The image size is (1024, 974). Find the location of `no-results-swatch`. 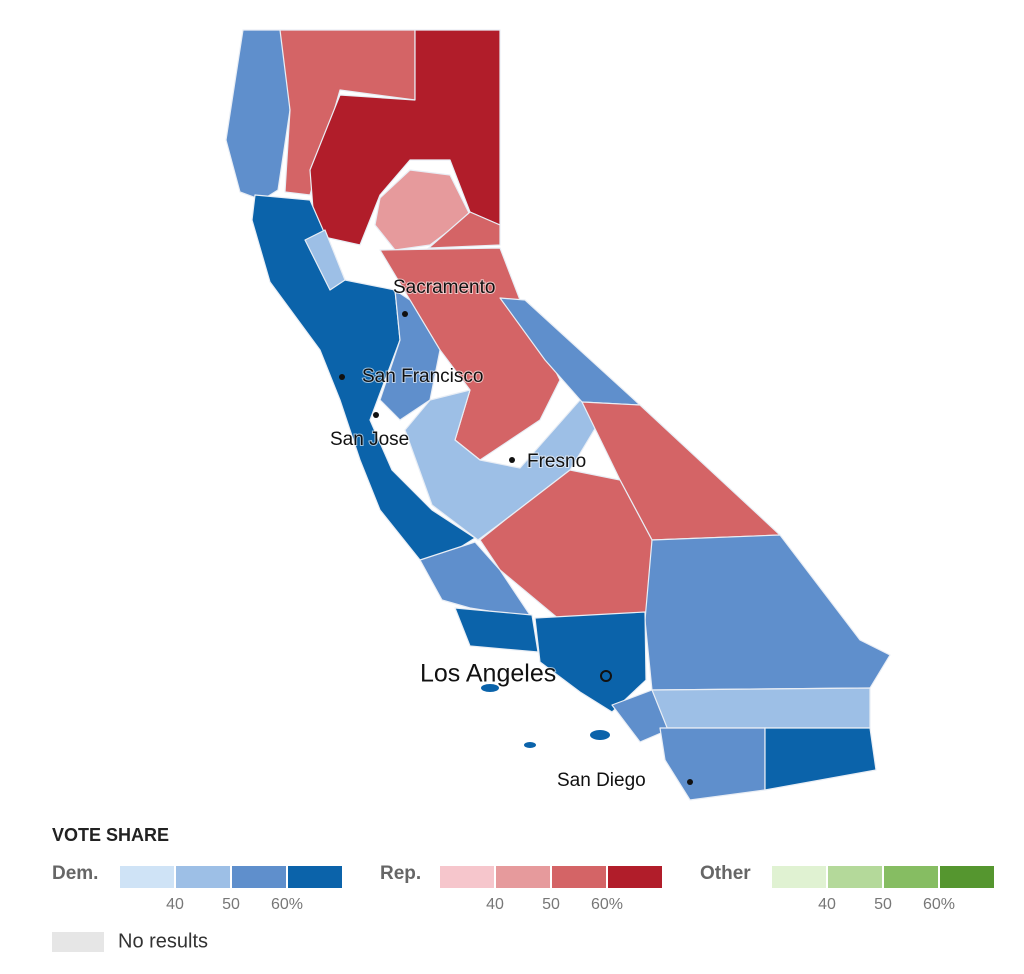

no-results-swatch is located at coordinates (78, 942).